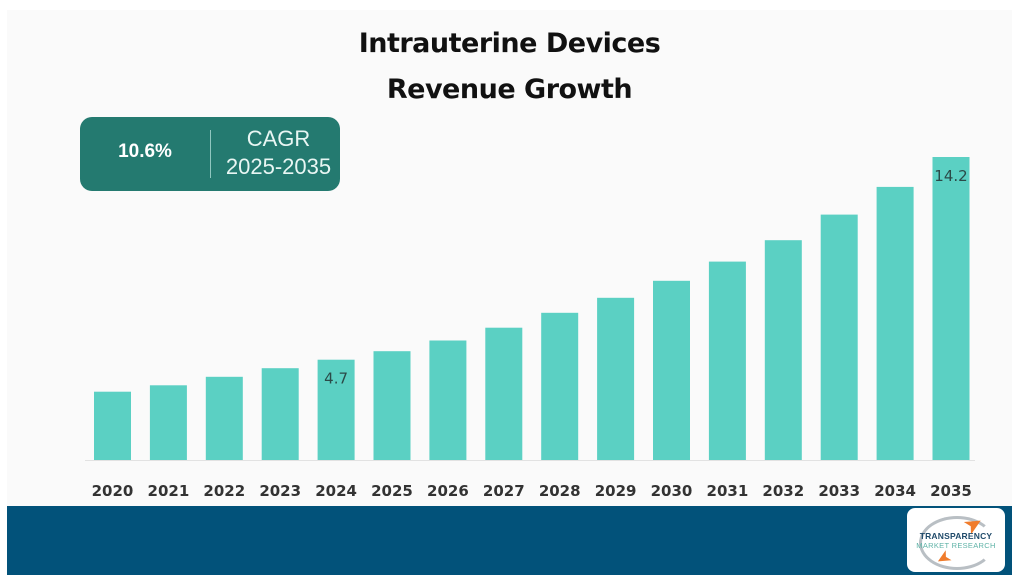  Describe the element at coordinates (448, 400) in the screenshot. I see `bar-2026` at that location.